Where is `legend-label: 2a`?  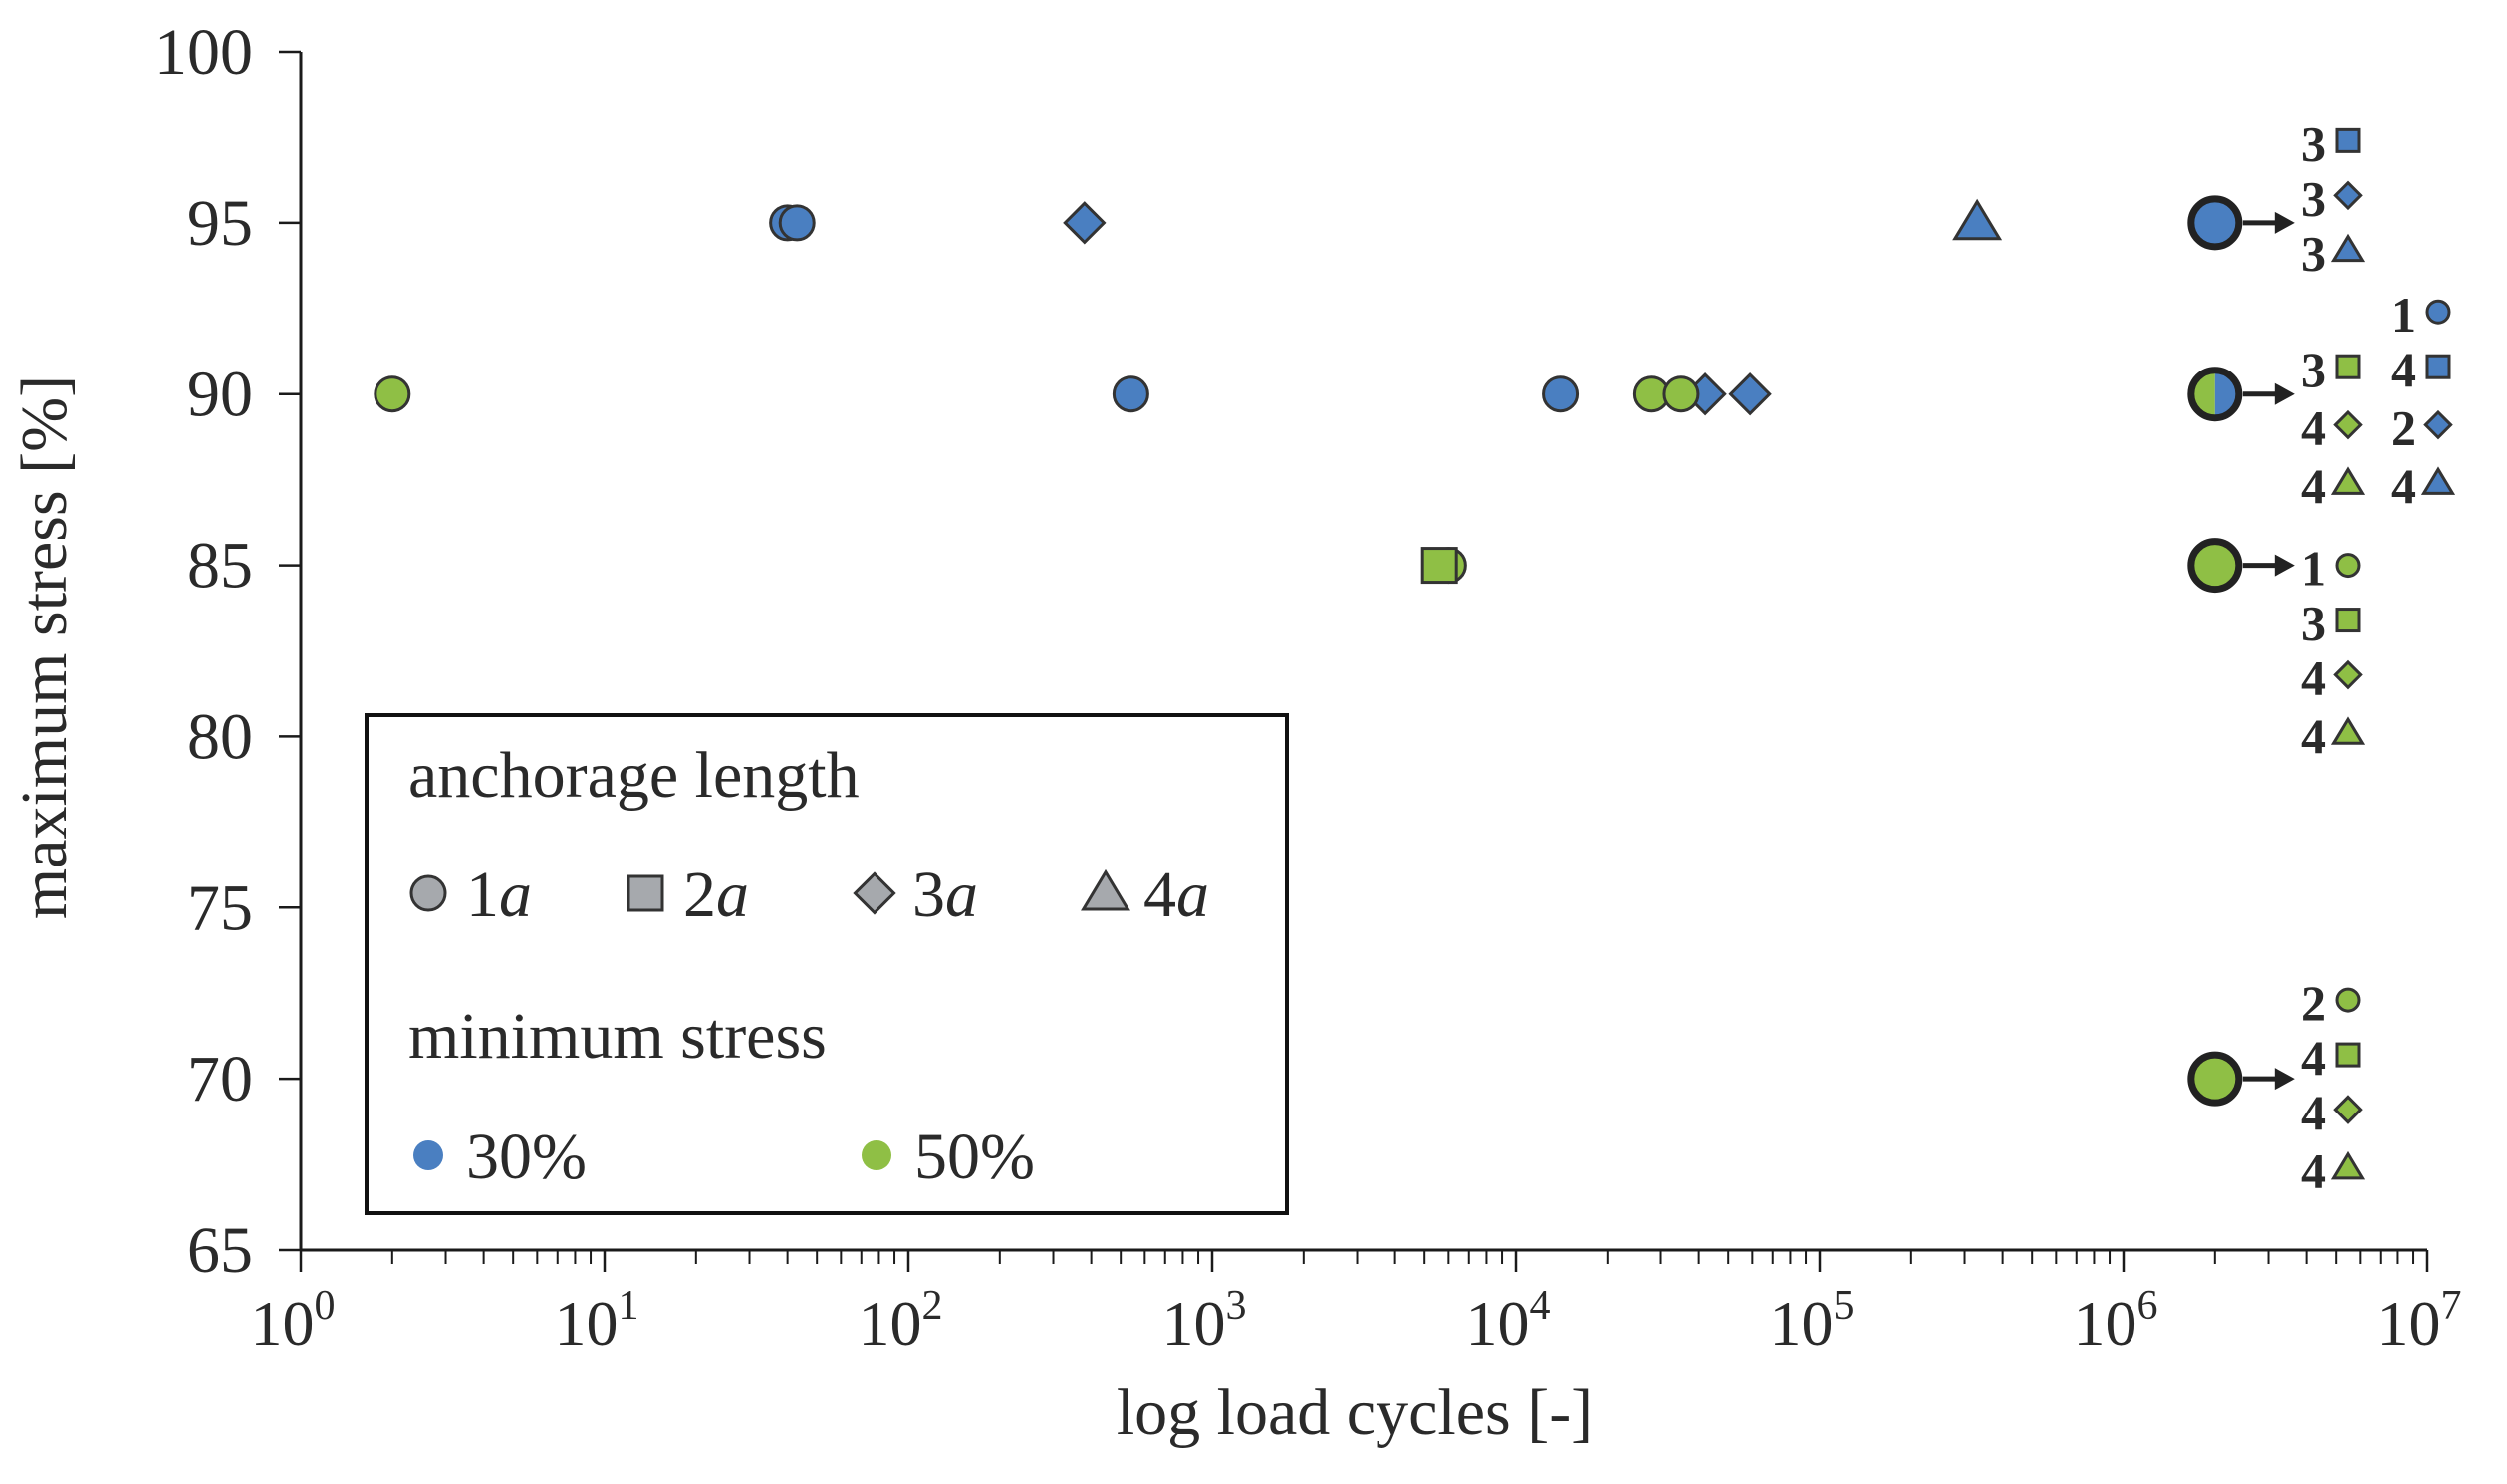 legend-label: 2a is located at coordinates (716, 895).